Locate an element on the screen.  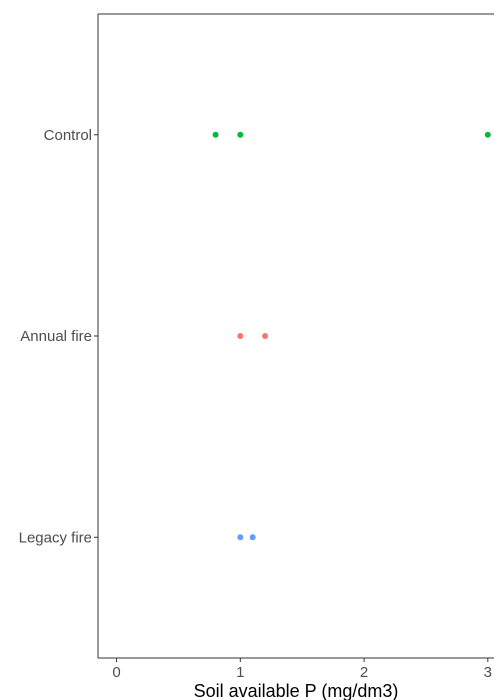
x-axis: 0 1 2 3 is located at coordinates (296, 669).